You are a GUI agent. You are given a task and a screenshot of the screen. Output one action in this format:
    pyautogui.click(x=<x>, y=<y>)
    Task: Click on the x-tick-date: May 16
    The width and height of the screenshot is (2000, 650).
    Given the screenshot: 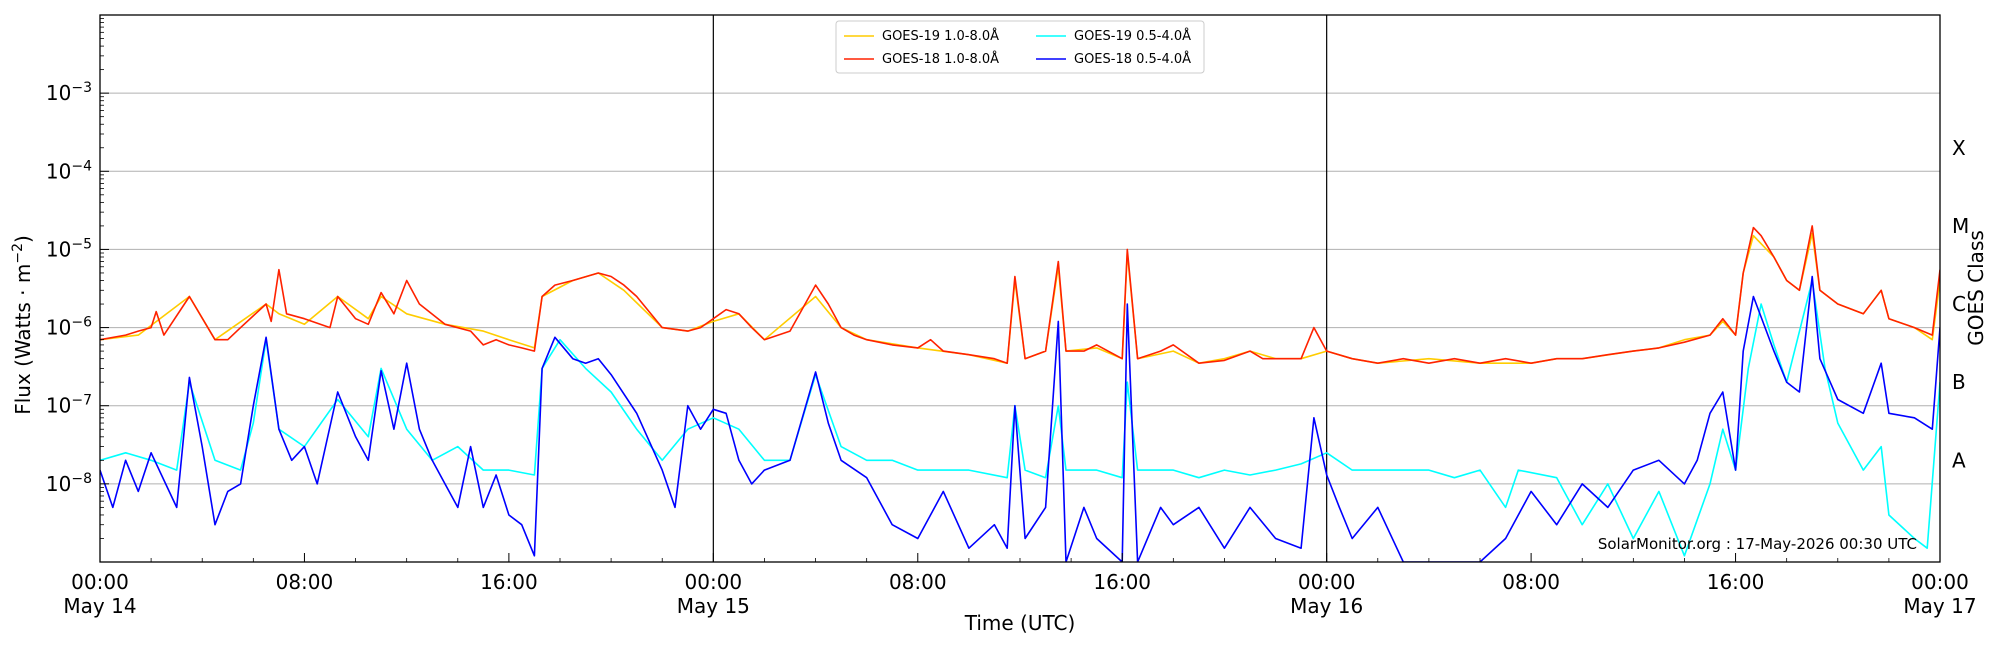 What is the action you would take?
    pyautogui.click(x=1326, y=606)
    